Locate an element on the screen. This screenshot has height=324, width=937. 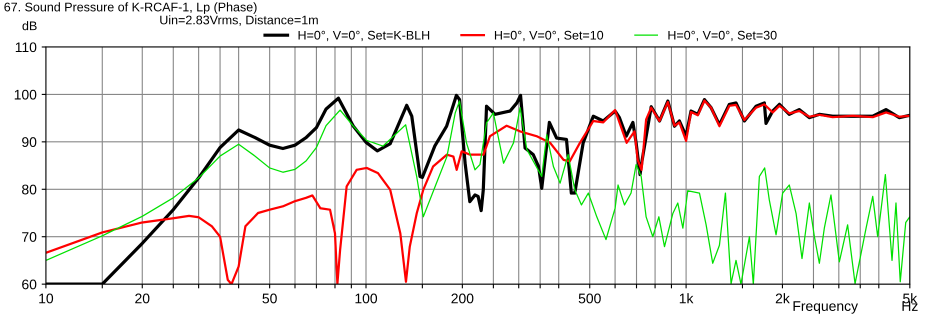
x-tick-label: 1k is located at coordinates (687, 298).